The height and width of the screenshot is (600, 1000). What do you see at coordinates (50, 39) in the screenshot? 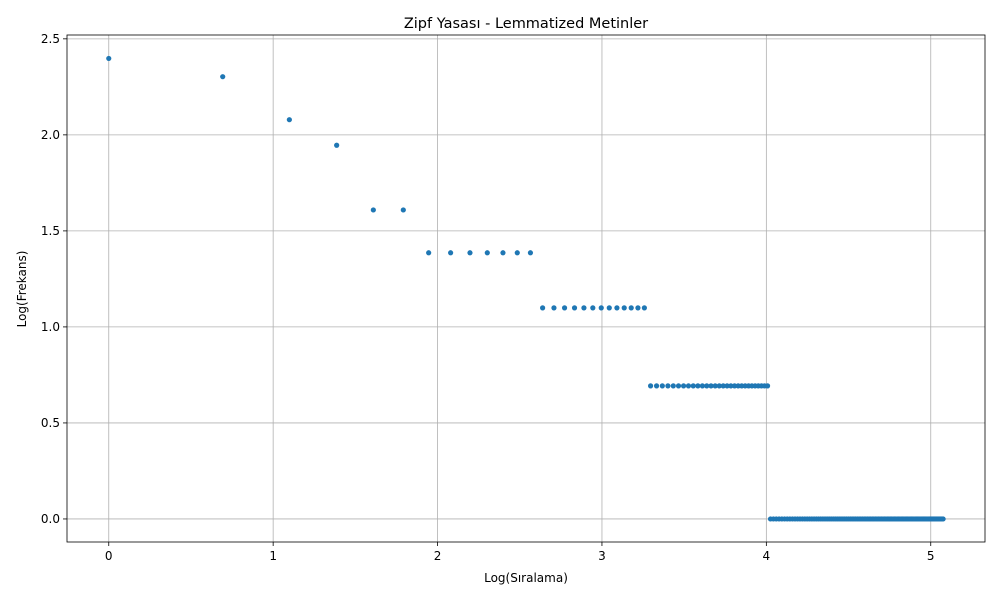
I see `y-tick-label: 2.5` at bounding box center [50, 39].